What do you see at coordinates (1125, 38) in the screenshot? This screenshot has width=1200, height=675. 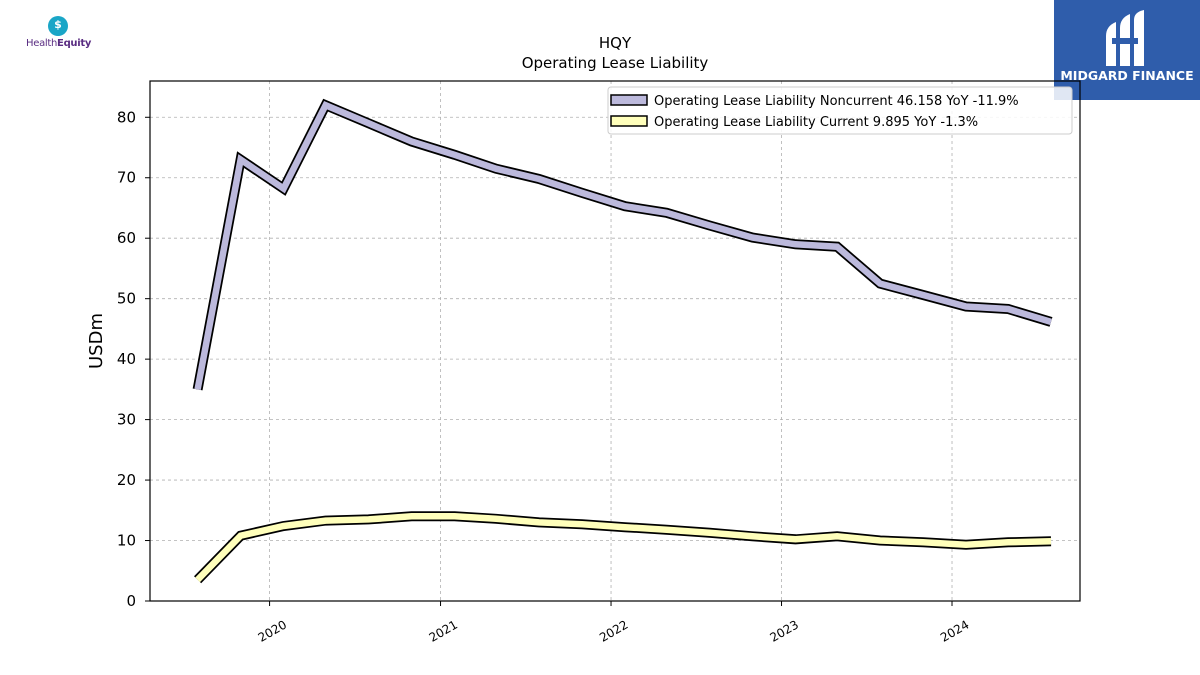 I see `midgard-monogram-icon` at bounding box center [1125, 38].